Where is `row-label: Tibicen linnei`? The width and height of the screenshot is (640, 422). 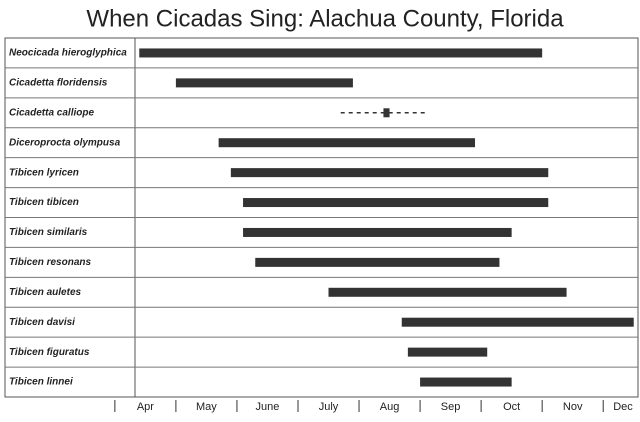 row-label: Tibicen linnei is located at coordinates (41, 382).